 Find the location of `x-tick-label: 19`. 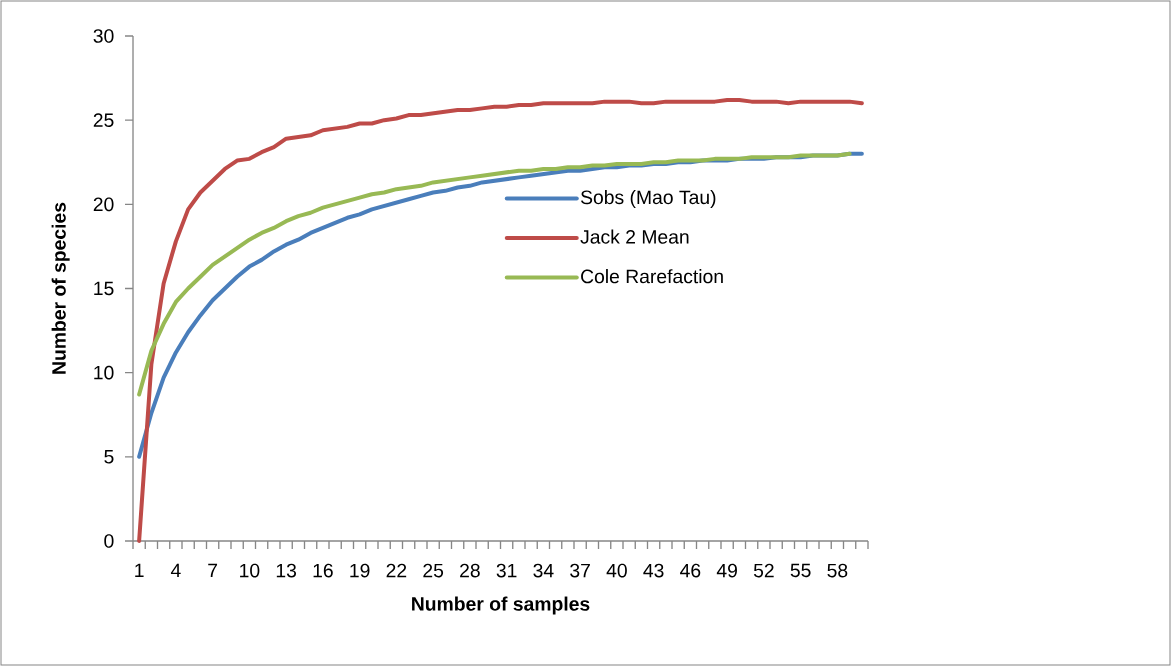

x-tick-label: 19 is located at coordinates (360, 570).